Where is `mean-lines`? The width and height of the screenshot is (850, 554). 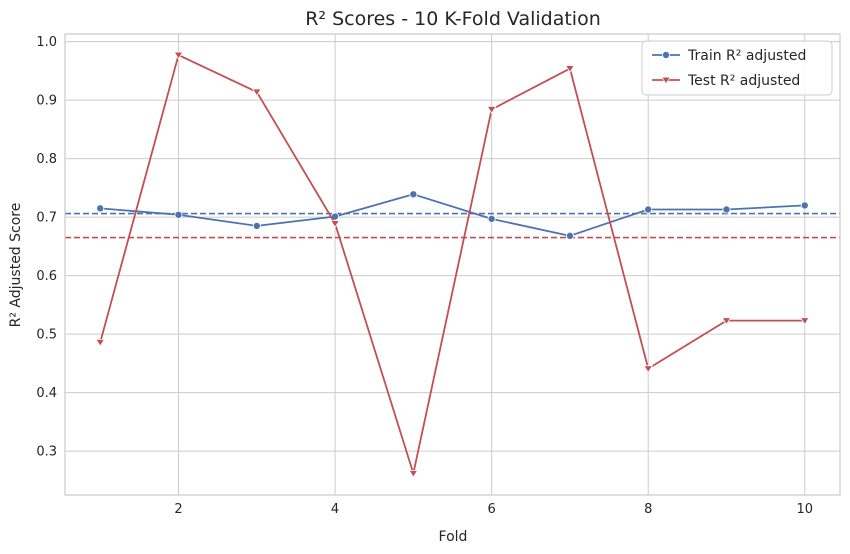
mean-lines is located at coordinates (452, 225).